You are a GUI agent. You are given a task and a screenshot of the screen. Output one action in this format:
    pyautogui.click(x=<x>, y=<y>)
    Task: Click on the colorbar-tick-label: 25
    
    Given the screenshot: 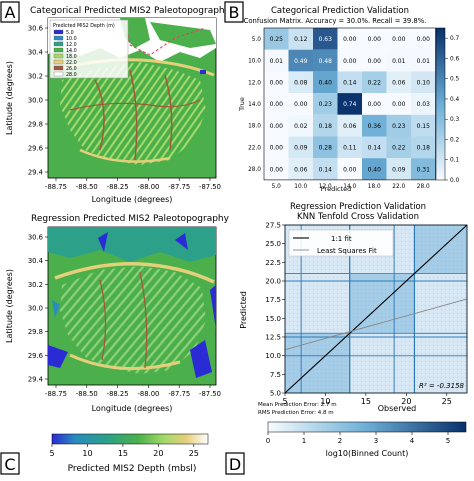 What is the action you would take?
    pyautogui.click(x=194, y=453)
    